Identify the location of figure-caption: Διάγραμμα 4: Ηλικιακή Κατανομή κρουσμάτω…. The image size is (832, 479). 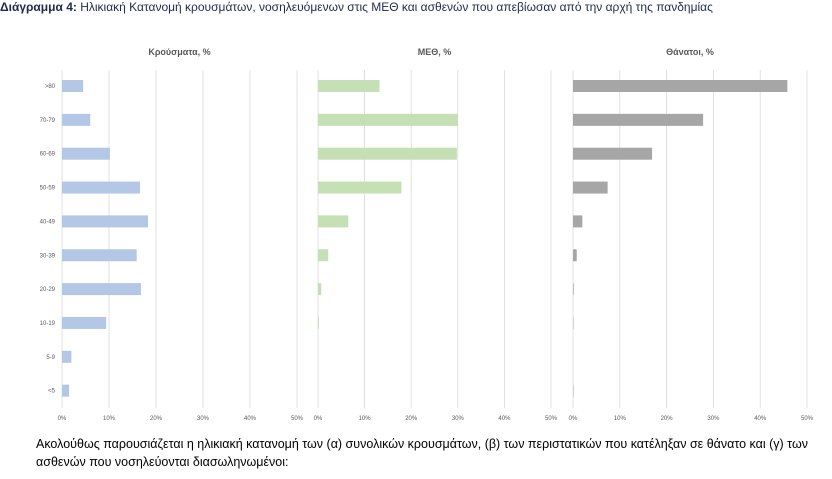
(416, 9).